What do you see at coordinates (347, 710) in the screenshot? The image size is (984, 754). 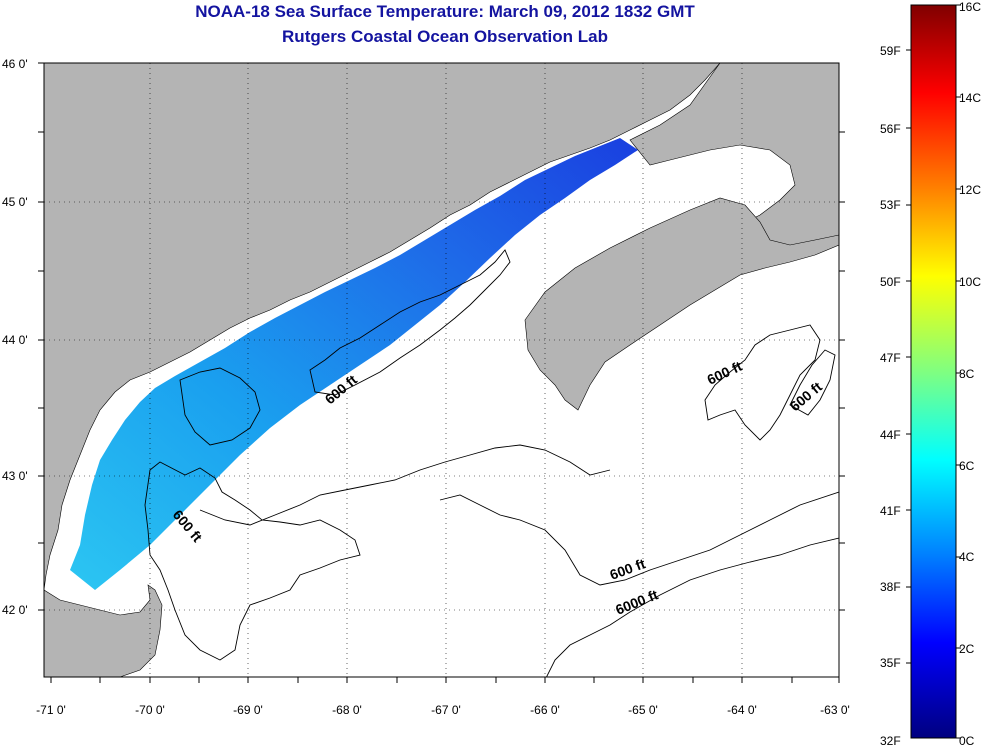 I see `lon-tick: -68 0'` at bounding box center [347, 710].